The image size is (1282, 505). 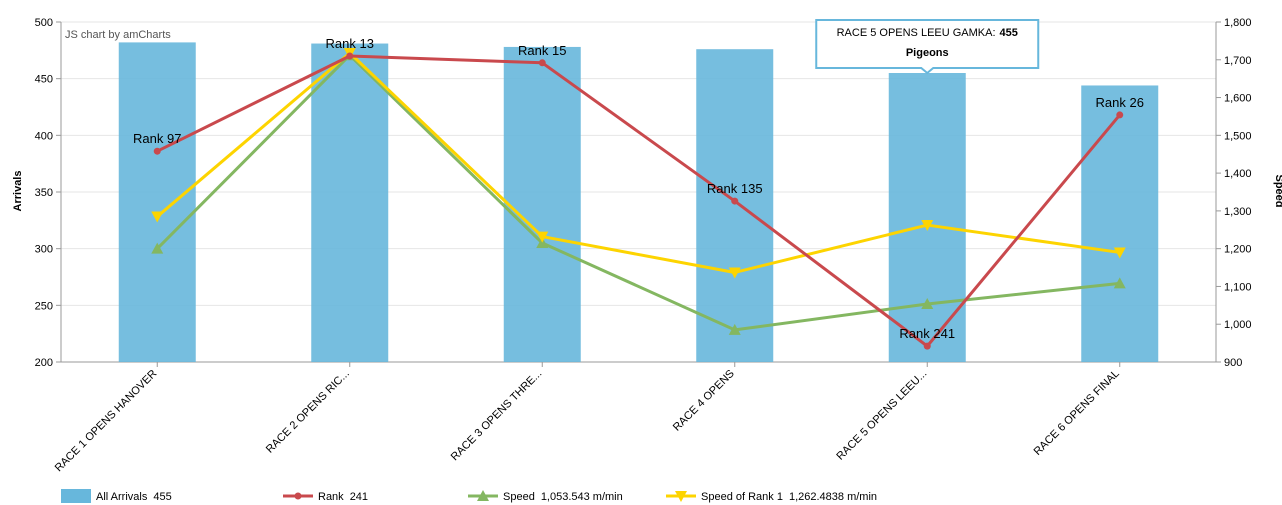 I want to click on y-right-tick-label: 900, so click(x=1233, y=363).